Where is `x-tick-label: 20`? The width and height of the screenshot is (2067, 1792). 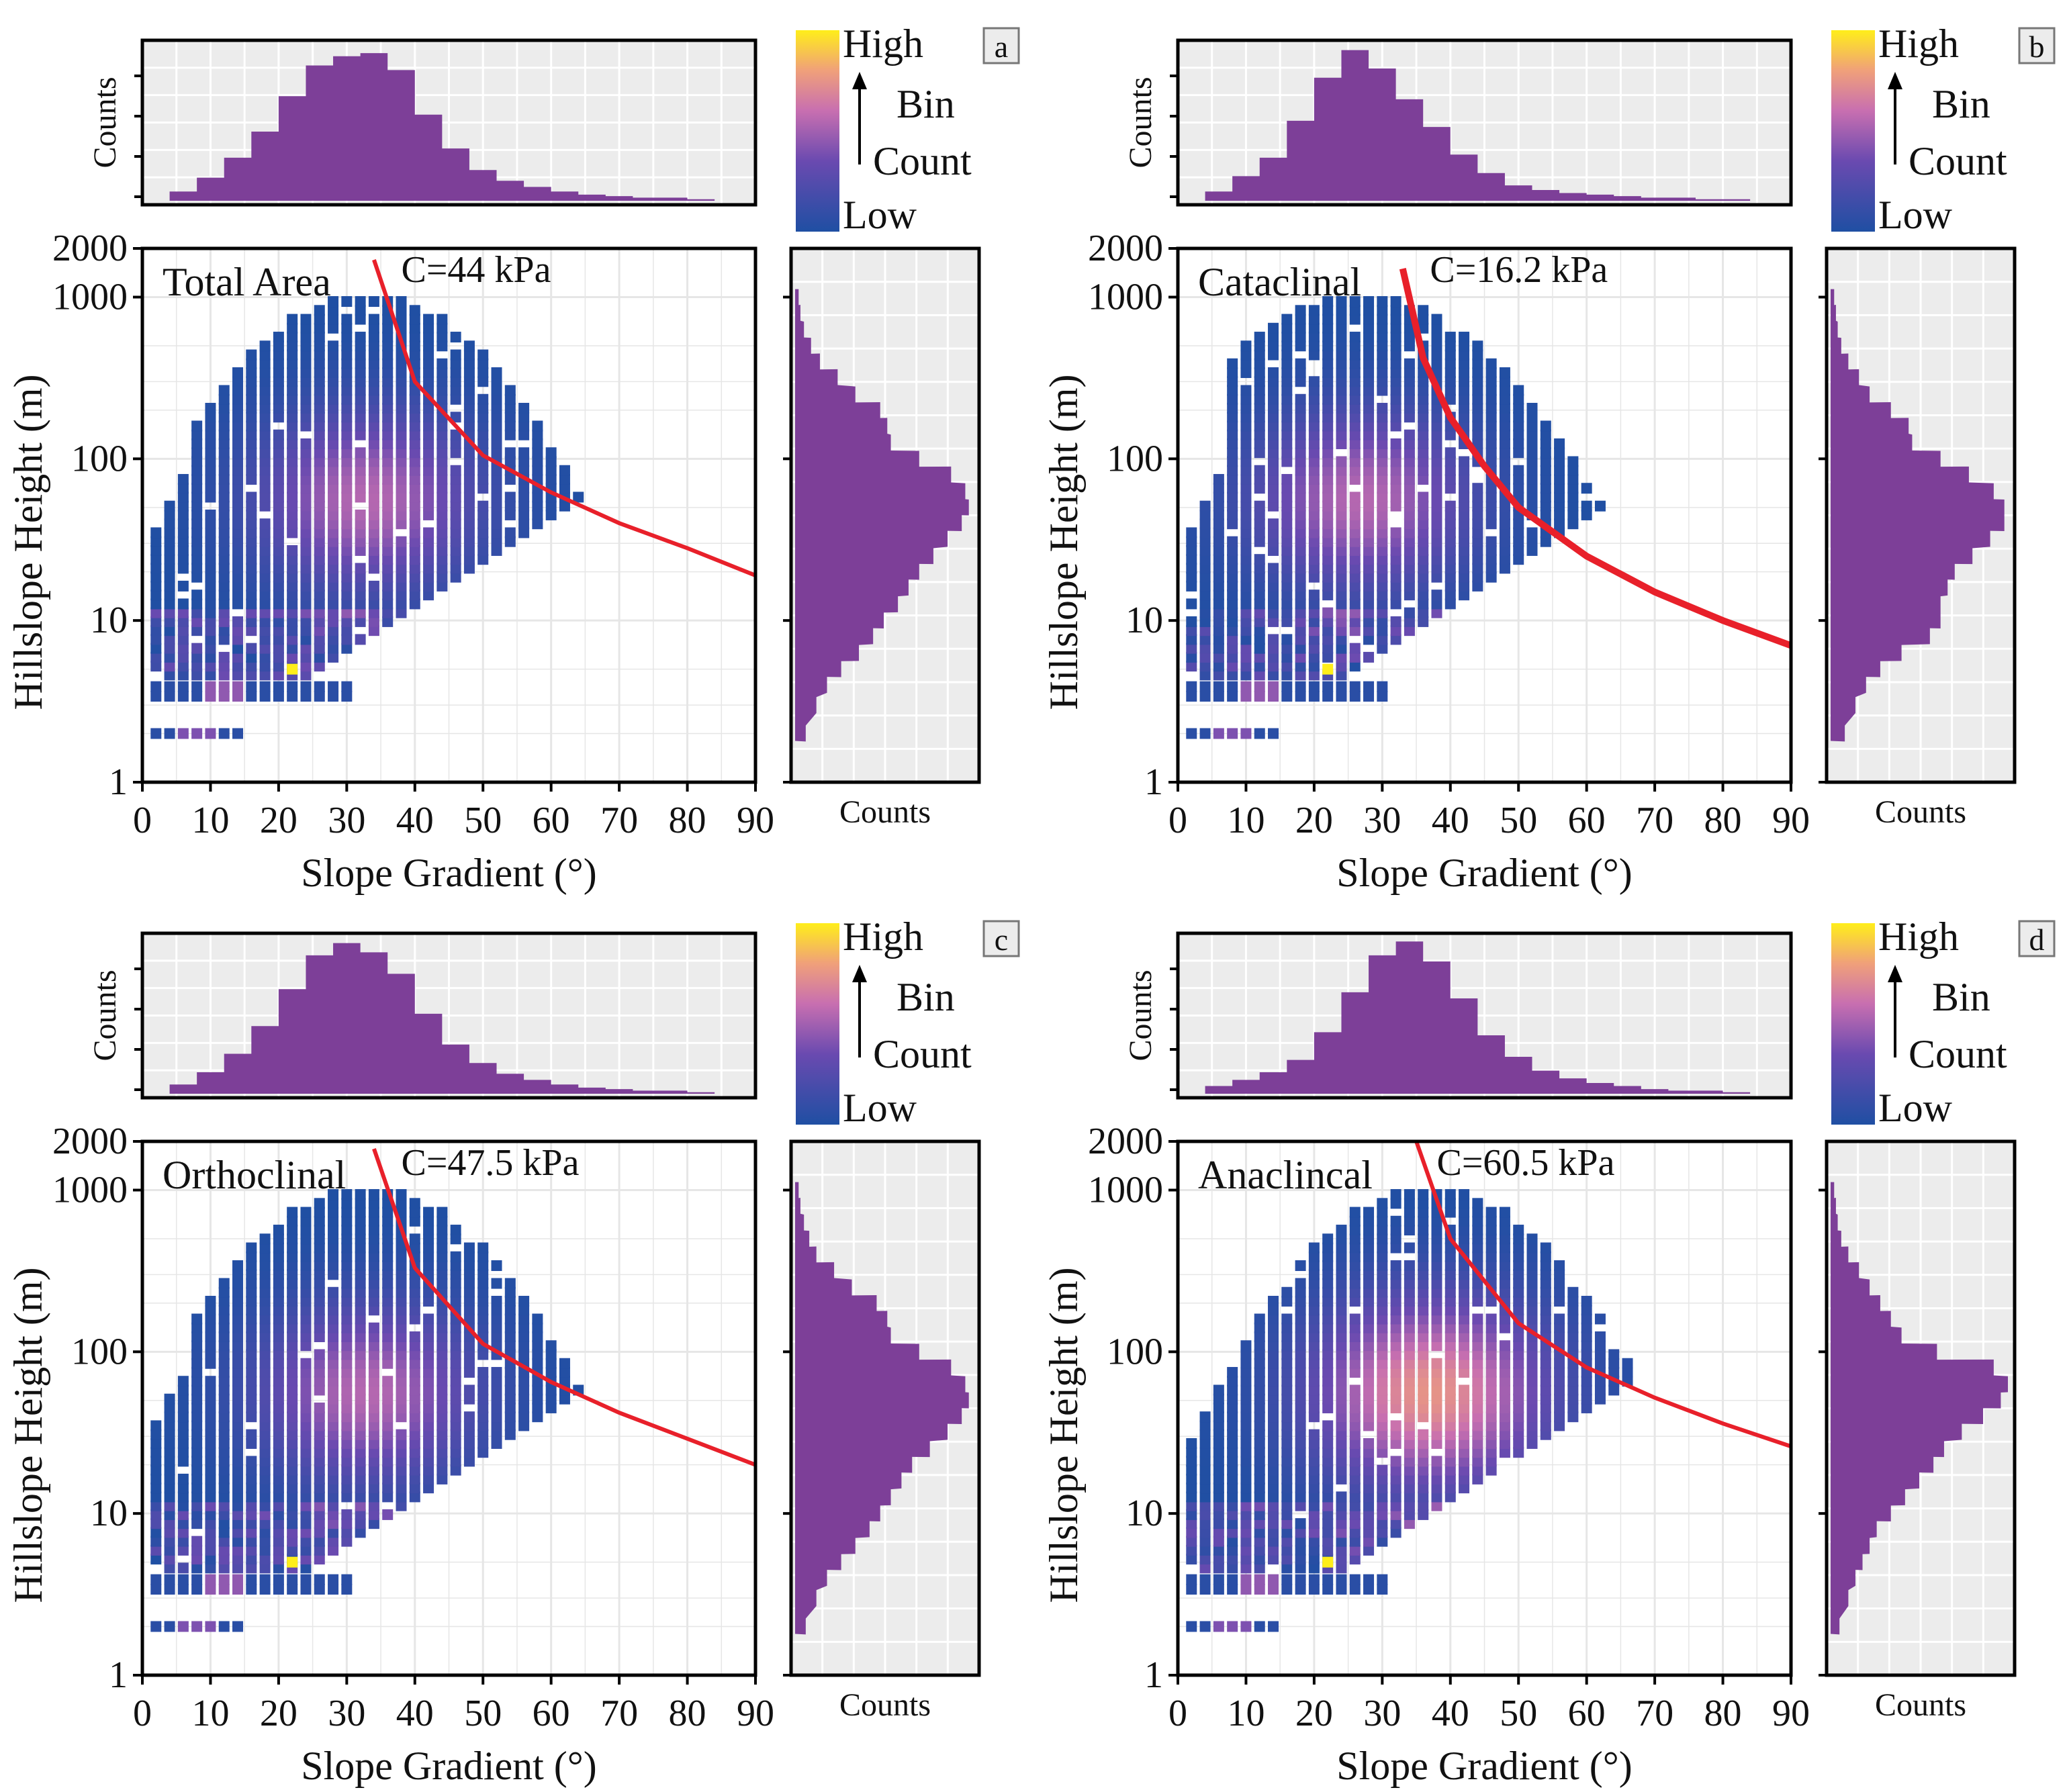 x-tick-label: 20 is located at coordinates (278, 1713).